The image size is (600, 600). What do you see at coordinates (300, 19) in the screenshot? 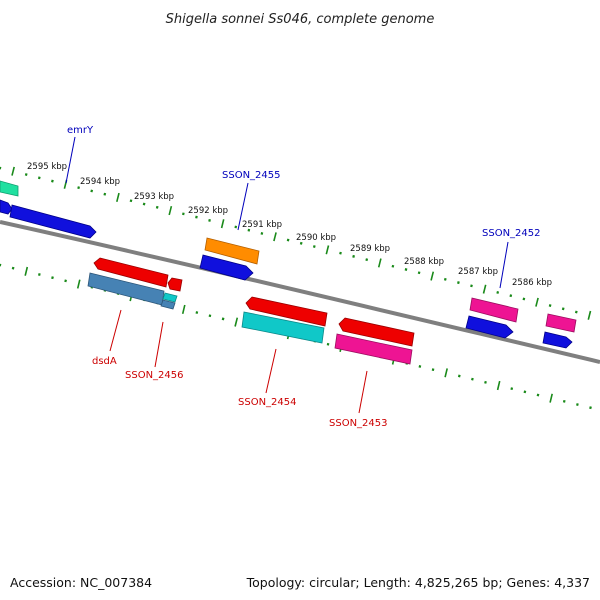
I see `map-title: Shigella sonnei Ss046, complete genome` at bounding box center [300, 19].